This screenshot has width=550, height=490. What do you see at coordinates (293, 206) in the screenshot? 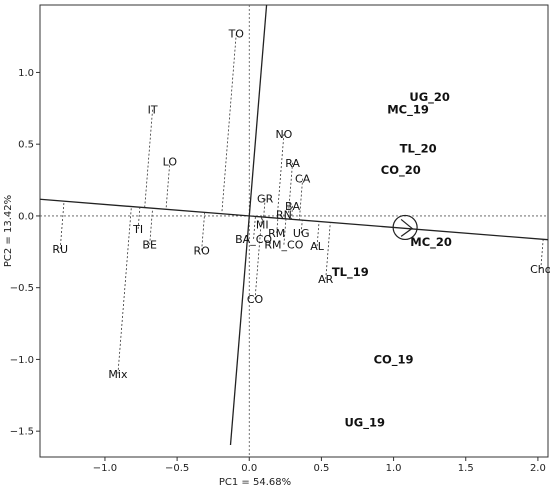
I see `genotype-label-ba: BA` at bounding box center [293, 206].